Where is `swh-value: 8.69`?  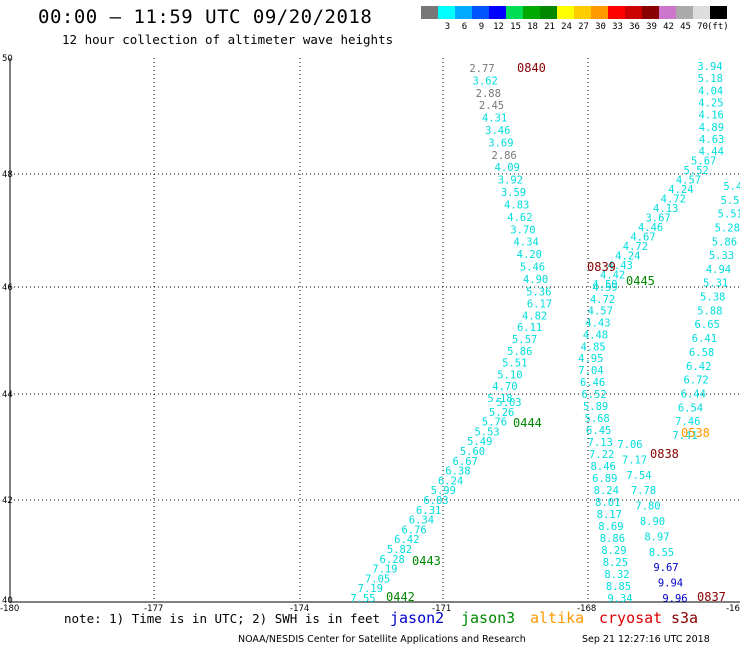 swh-value: 8.69 is located at coordinates (610, 527).